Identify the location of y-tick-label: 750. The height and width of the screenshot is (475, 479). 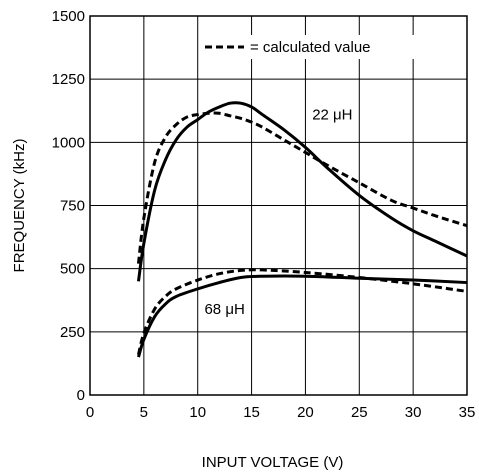
(72, 206).